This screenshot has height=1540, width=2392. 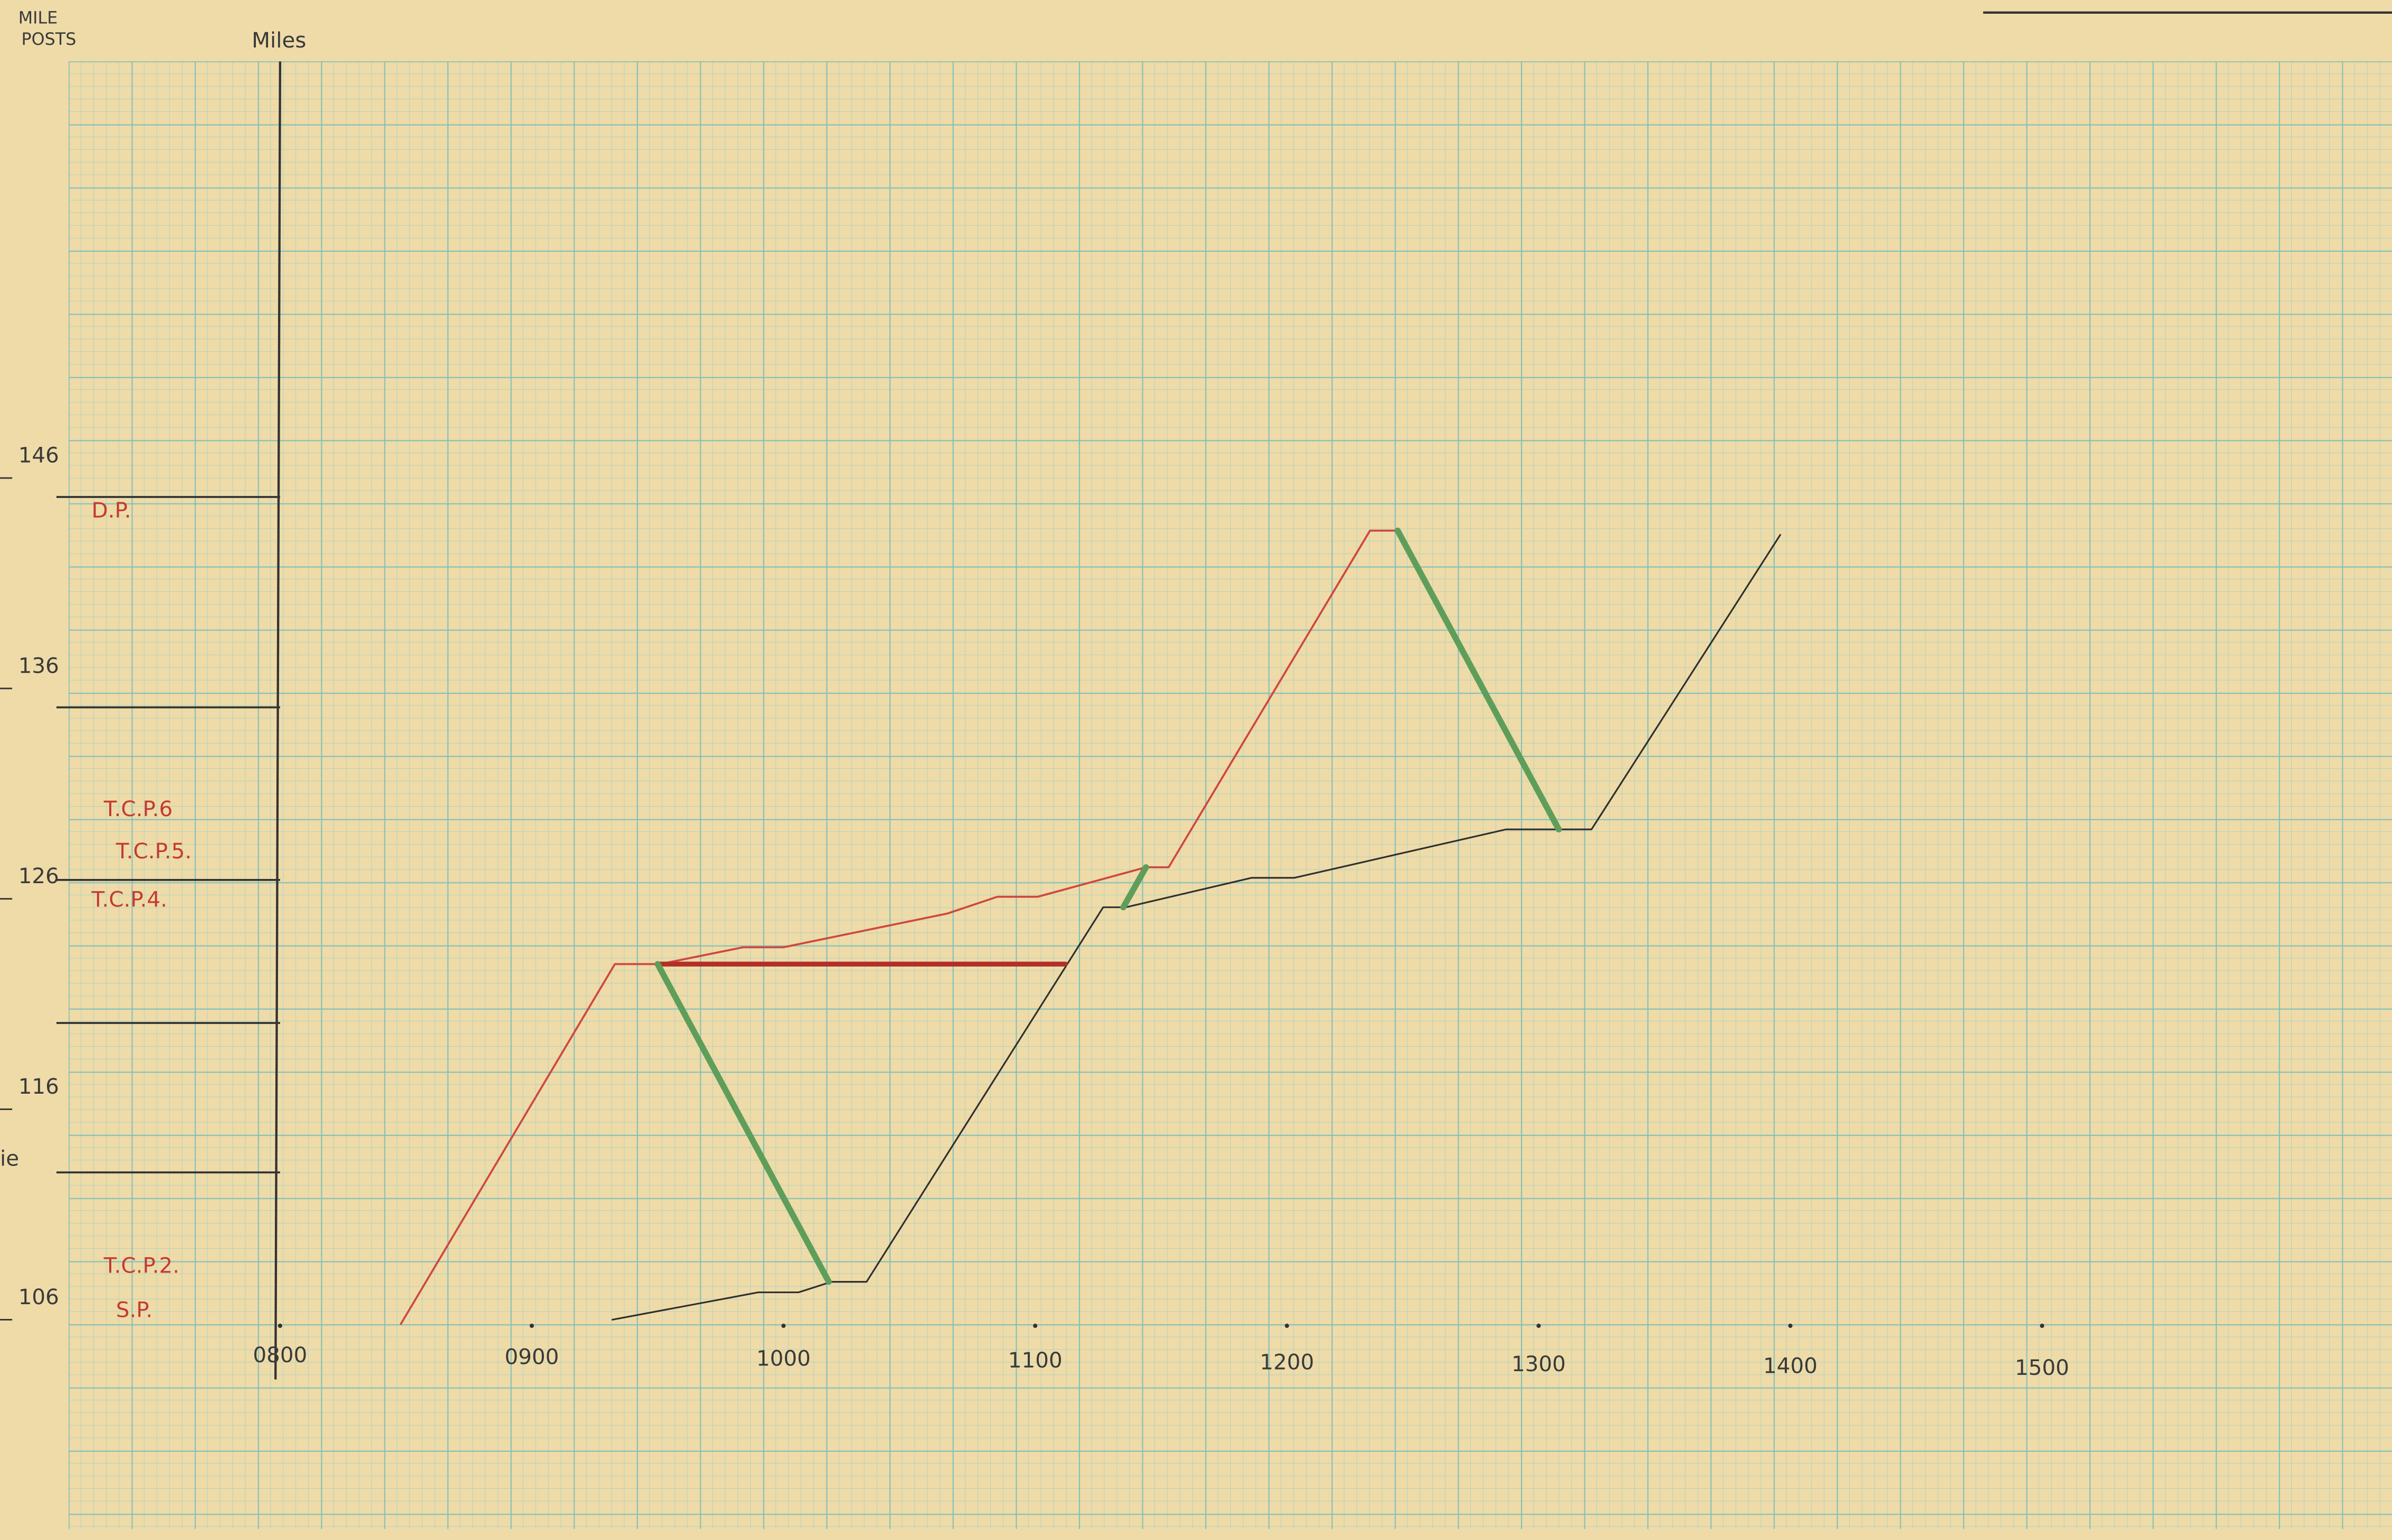 What do you see at coordinates (38, 18) in the screenshot?
I see `header-line: MILE` at bounding box center [38, 18].